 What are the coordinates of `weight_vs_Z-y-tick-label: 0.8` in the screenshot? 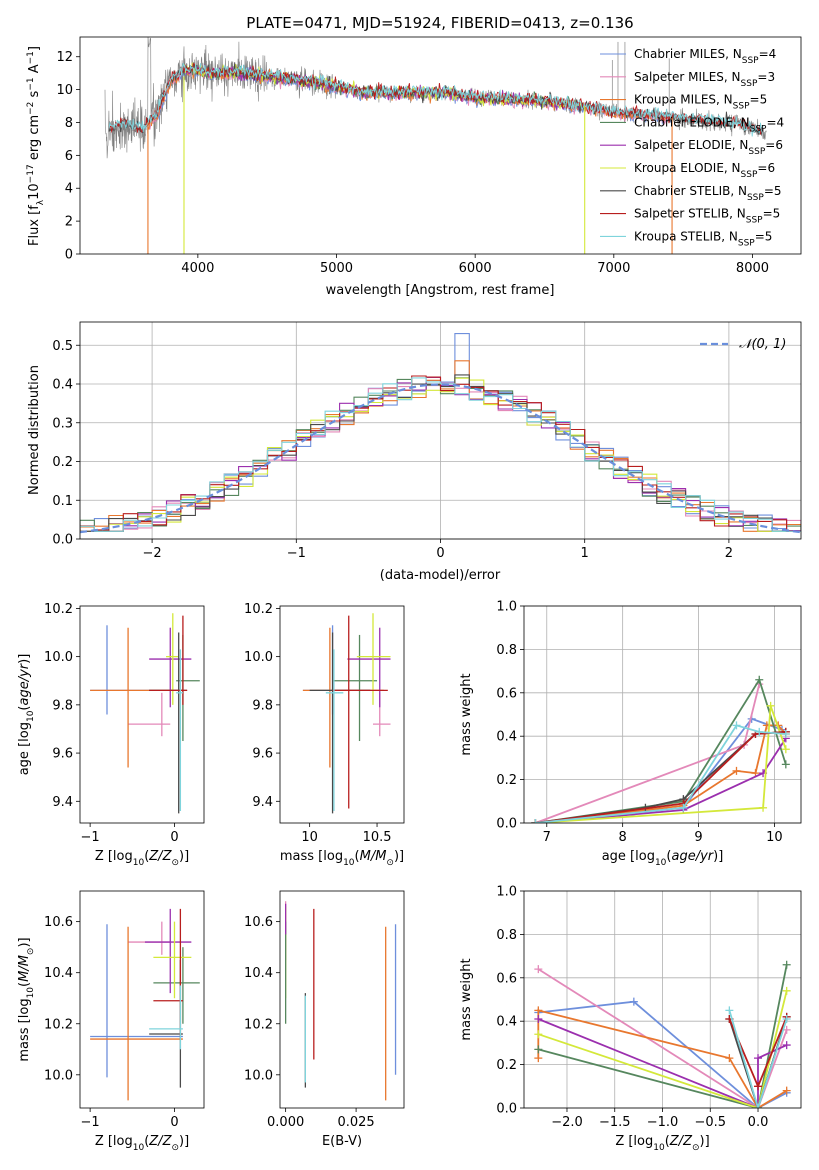 It's located at (506, 935).